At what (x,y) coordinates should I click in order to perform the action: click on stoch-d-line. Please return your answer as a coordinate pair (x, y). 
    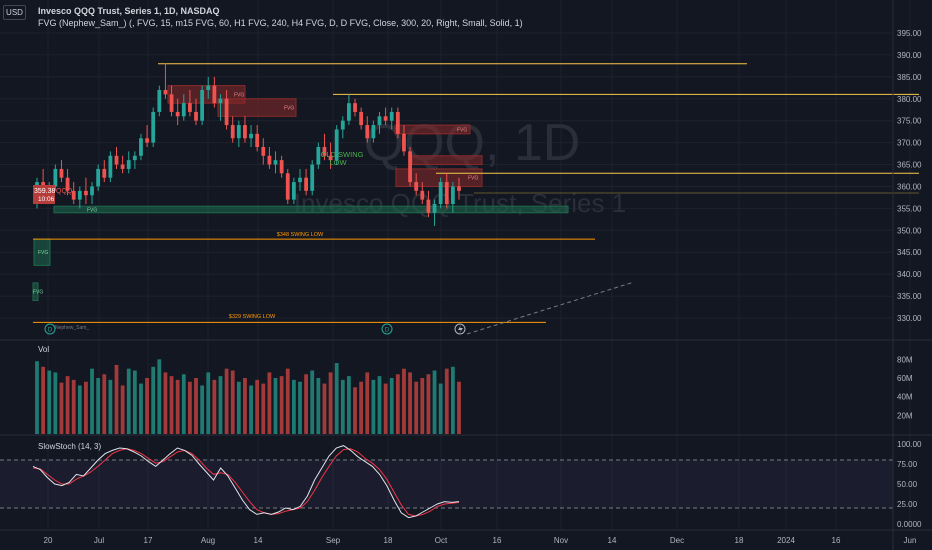
    Looking at the image, I should click on (246, 482).